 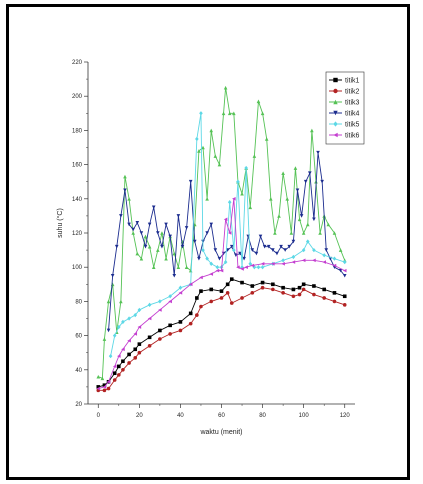 I want to click on y-tick-label: 20, so click(x=78, y=405).